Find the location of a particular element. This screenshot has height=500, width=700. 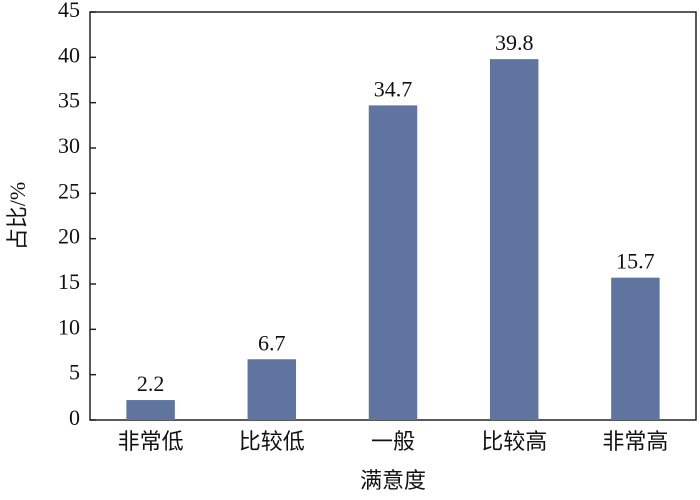

data-label: 39.8 is located at coordinates (514, 42).